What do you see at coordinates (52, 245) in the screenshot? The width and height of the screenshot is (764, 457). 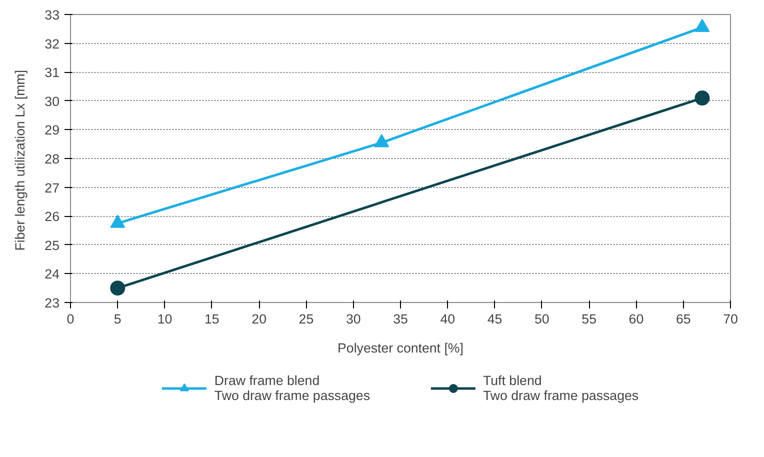 I see `y-tick-label: 25` at bounding box center [52, 245].